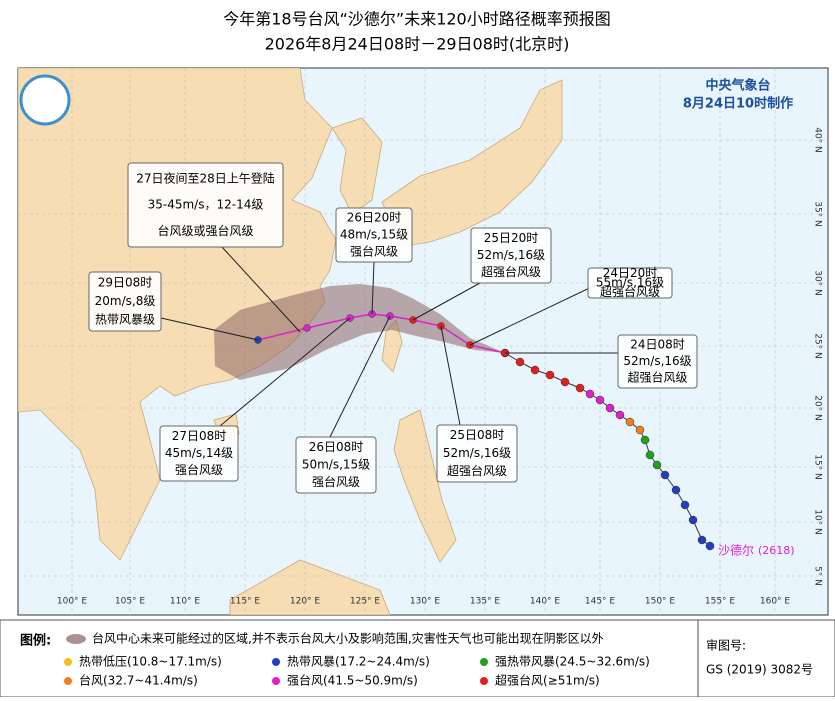  I want to click on callout-text: 20m/s,8级, so click(125, 301).